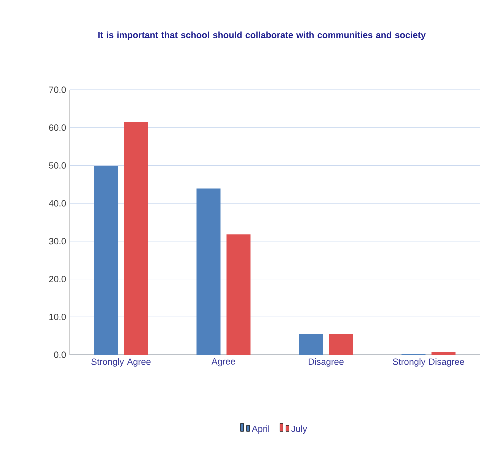 This screenshot has height=461, width=494. What do you see at coordinates (57, 128) in the screenshot?
I see `y-tick-label: 60.0` at bounding box center [57, 128].